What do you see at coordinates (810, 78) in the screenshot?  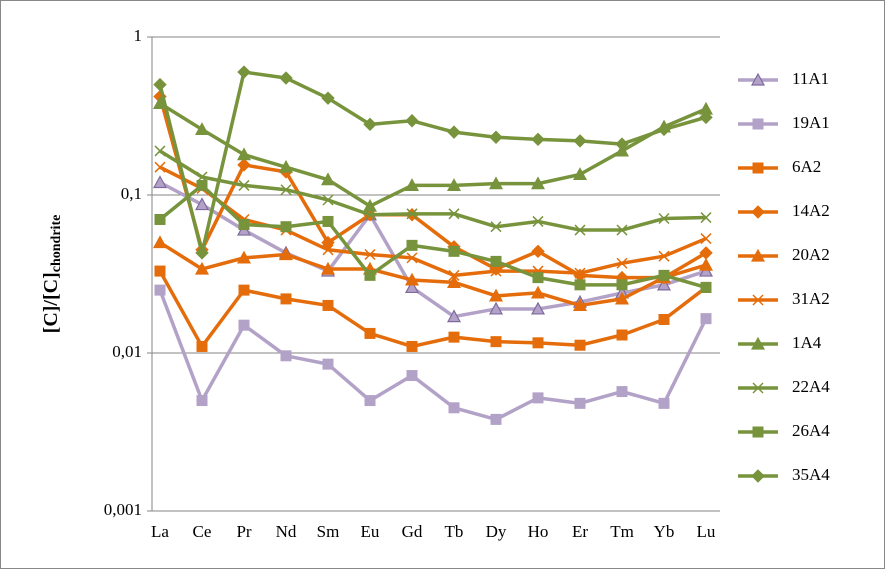 I see `legend-label: 11A1` at bounding box center [810, 78].